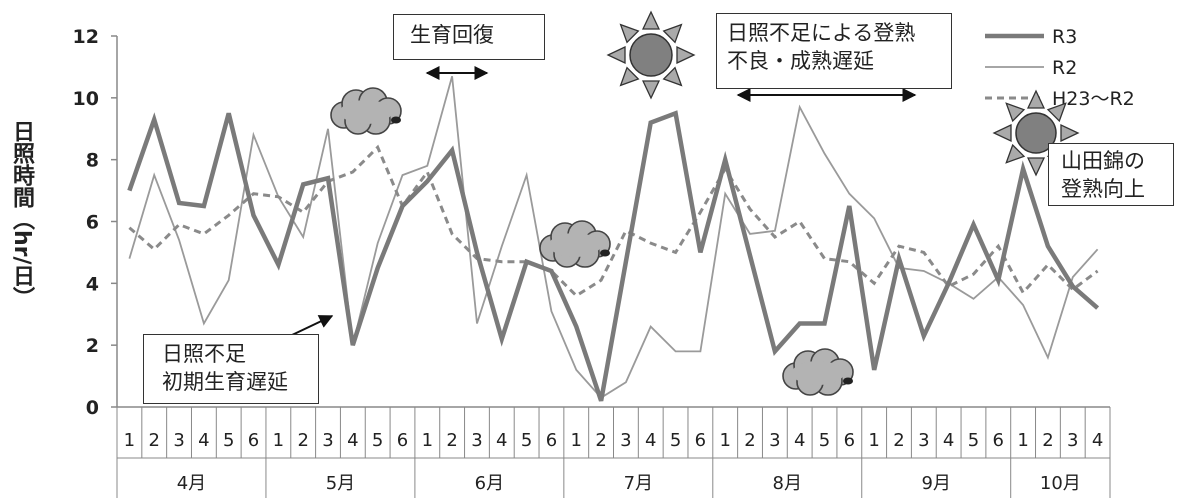 The height and width of the screenshot is (498, 1184). Describe the element at coordinates (1064, 68) in the screenshot. I see `legend-label: R2` at that location.